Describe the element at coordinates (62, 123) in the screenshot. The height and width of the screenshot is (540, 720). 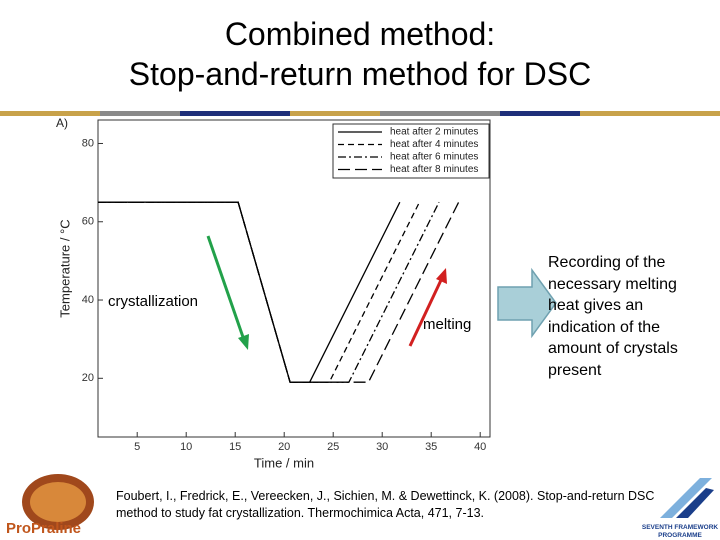
I see `panel-label: A)` at that location.